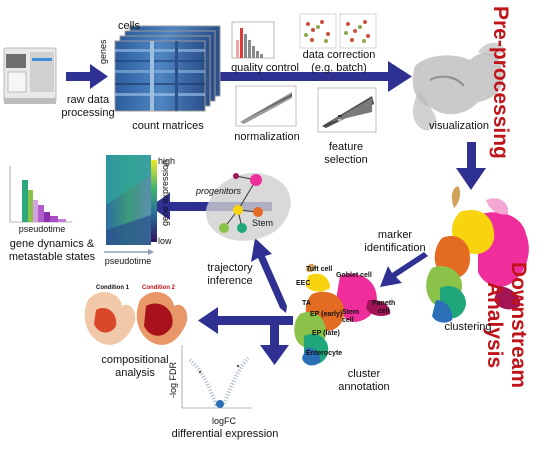 Image resolution: width=550 pixels, height=449 pixels. I want to click on annotation-enterocyte: Enterocyte, so click(324, 353).